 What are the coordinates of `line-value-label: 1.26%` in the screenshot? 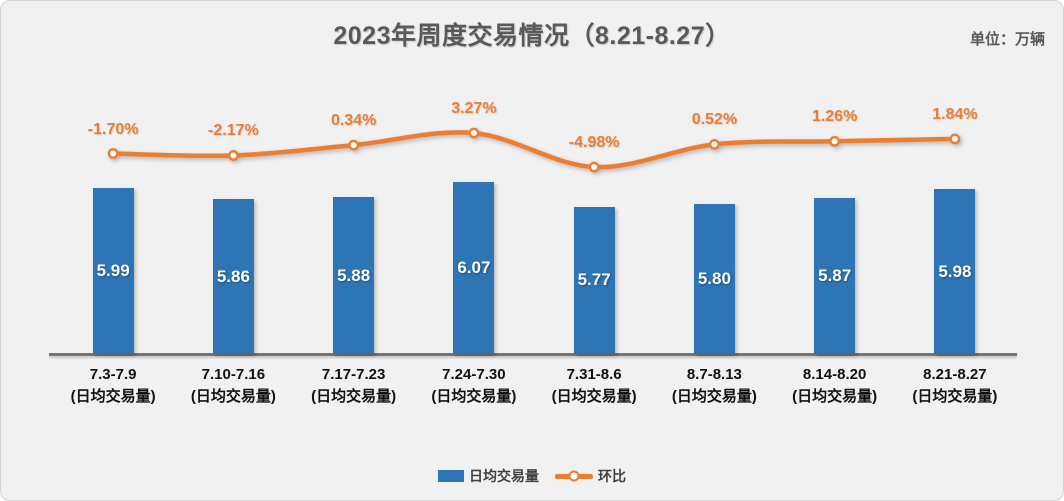 It's located at (834, 117).